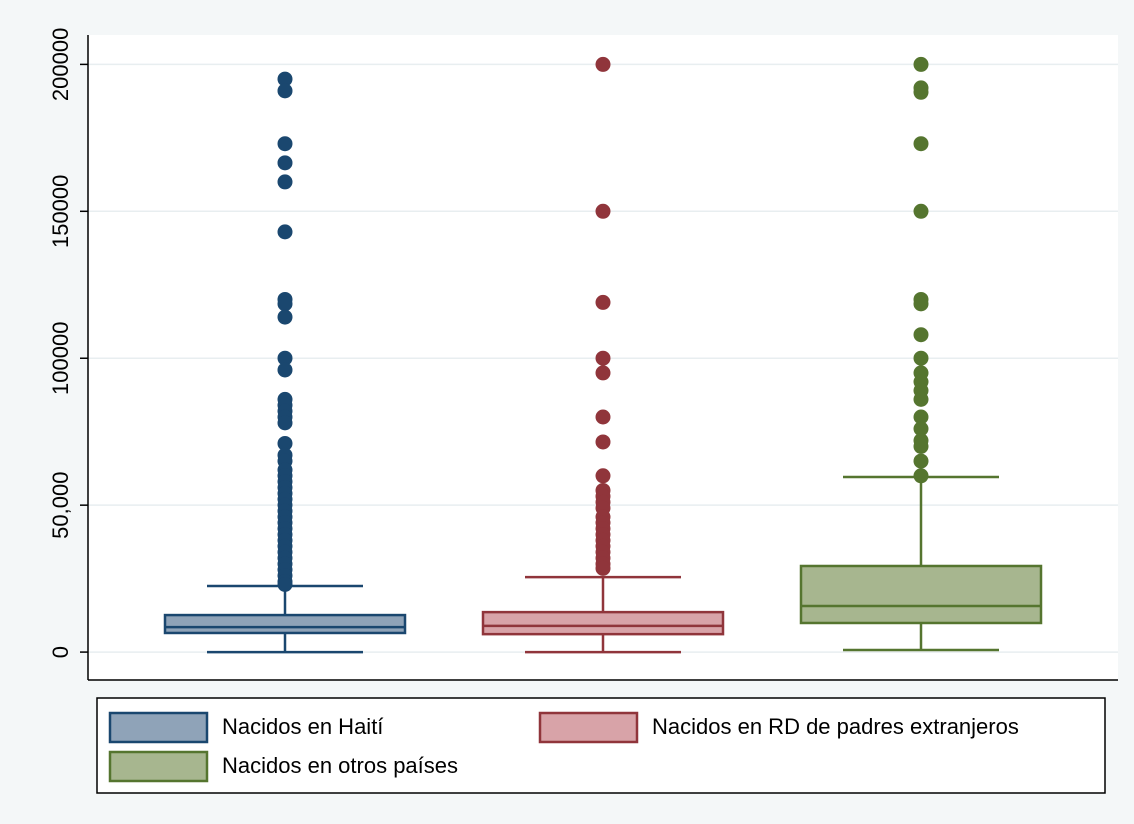 This screenshot has width=1134, height=824. I want to click on y-tick-label: 200000, so click(60, 64).